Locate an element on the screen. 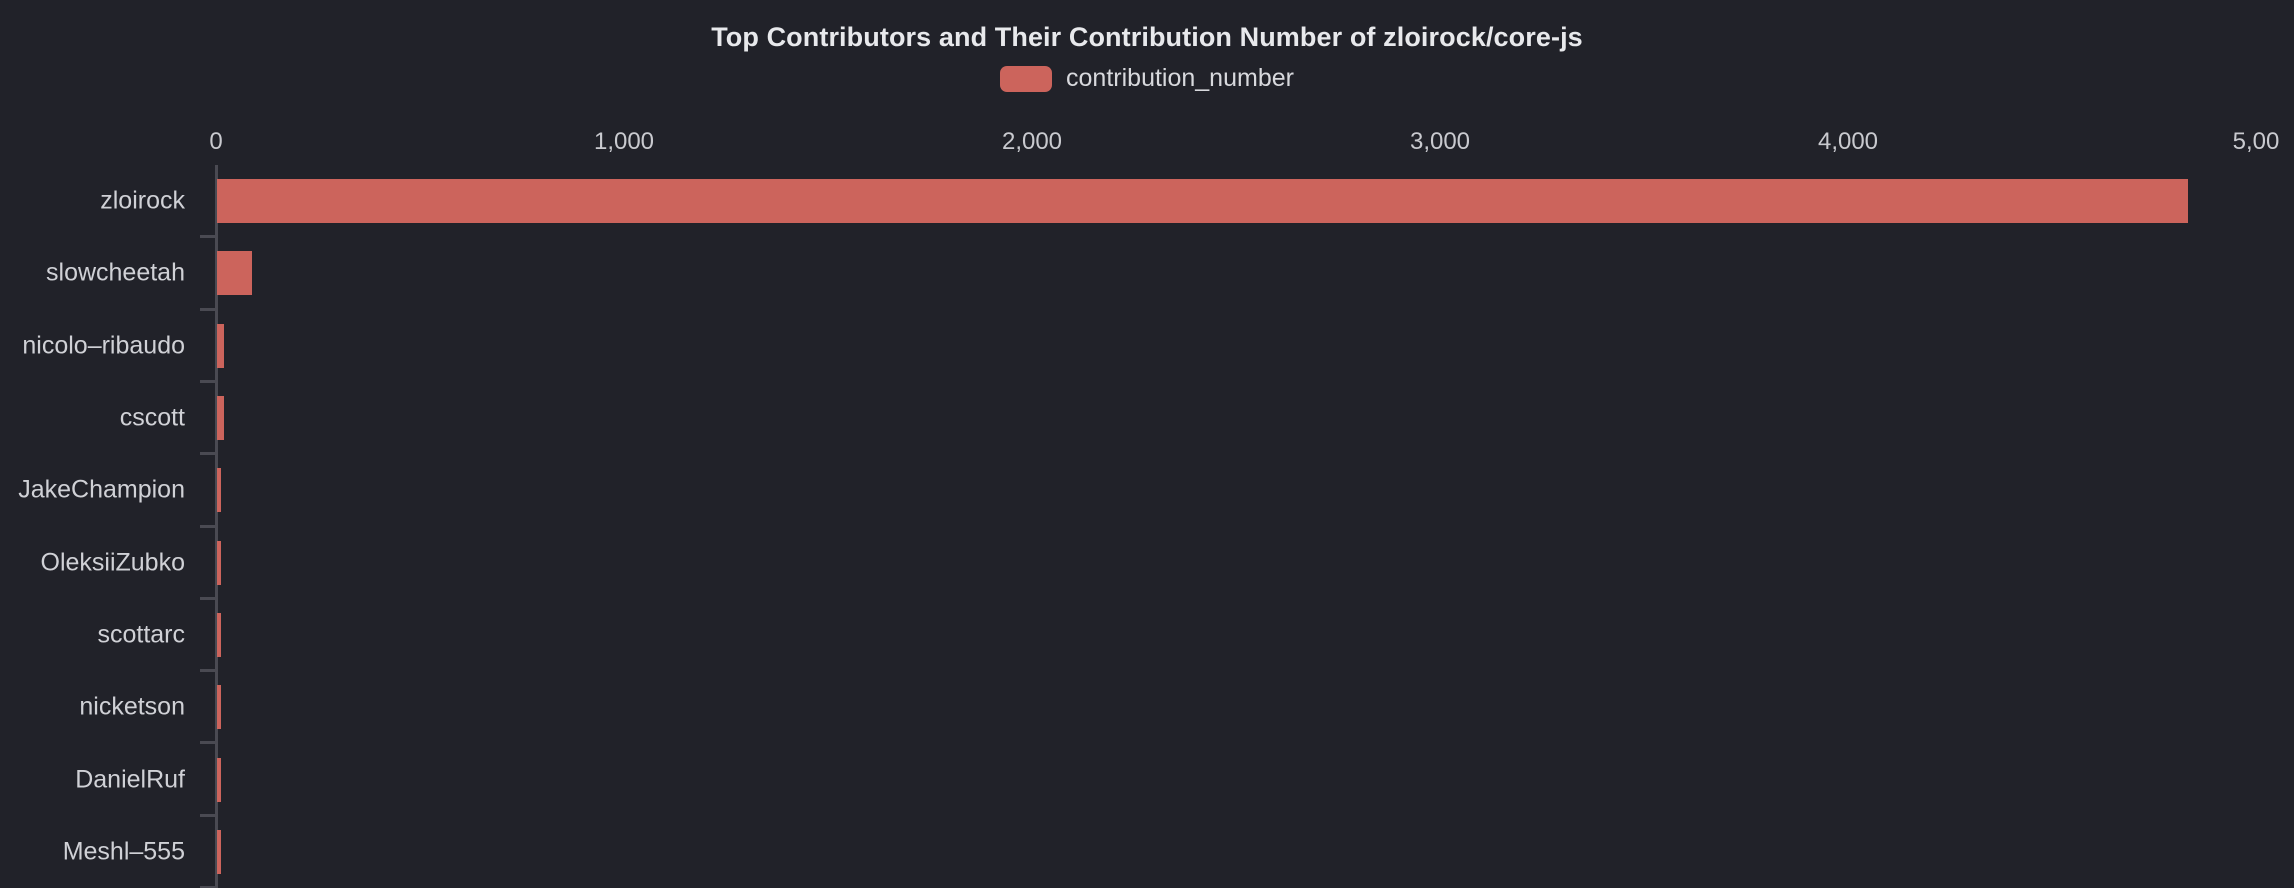  chart-legend: contribution_number is located at coordinates (1147, 78).